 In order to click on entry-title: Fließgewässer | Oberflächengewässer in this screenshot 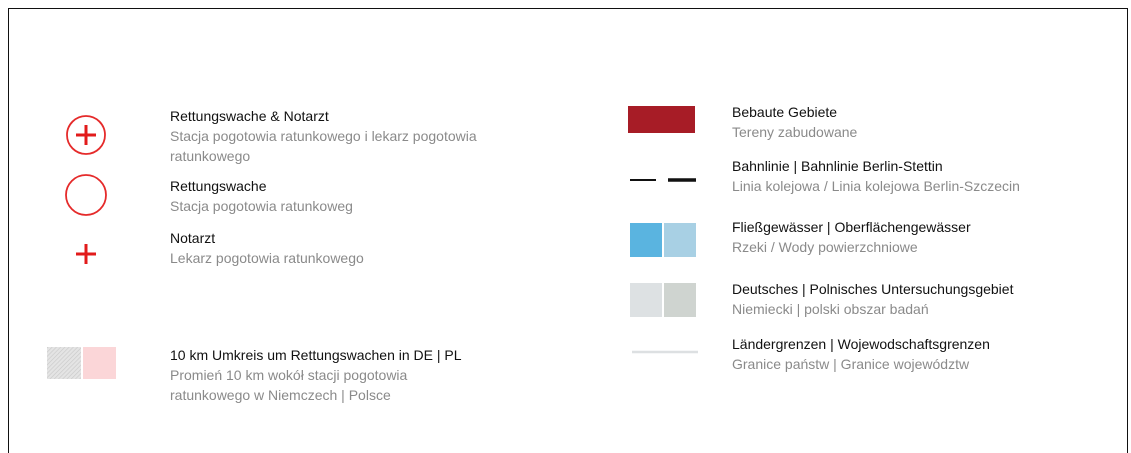, I will do `click(851, 227)`.